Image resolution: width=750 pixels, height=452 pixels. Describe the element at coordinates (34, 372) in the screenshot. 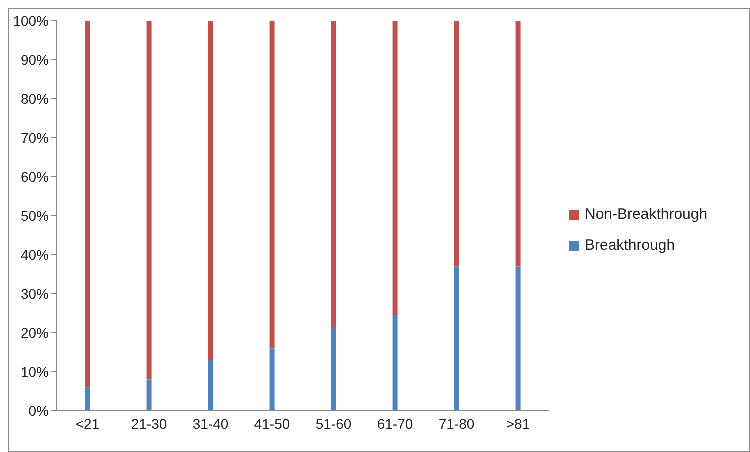

I see `y-tick-label: 10%` at that location.